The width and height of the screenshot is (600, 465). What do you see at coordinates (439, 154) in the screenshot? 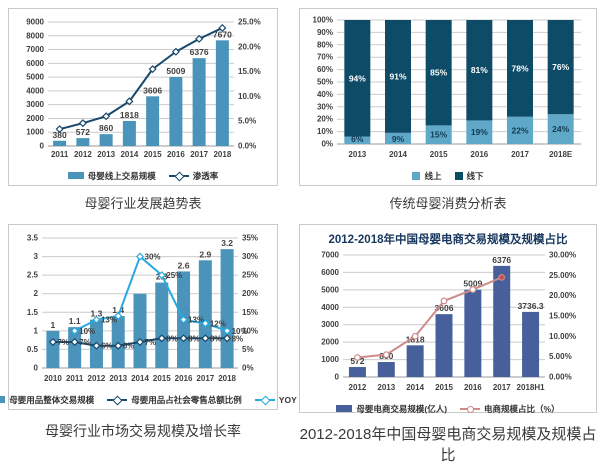
I see `x-axis-label: 2015` at bounding box center [439, 154].